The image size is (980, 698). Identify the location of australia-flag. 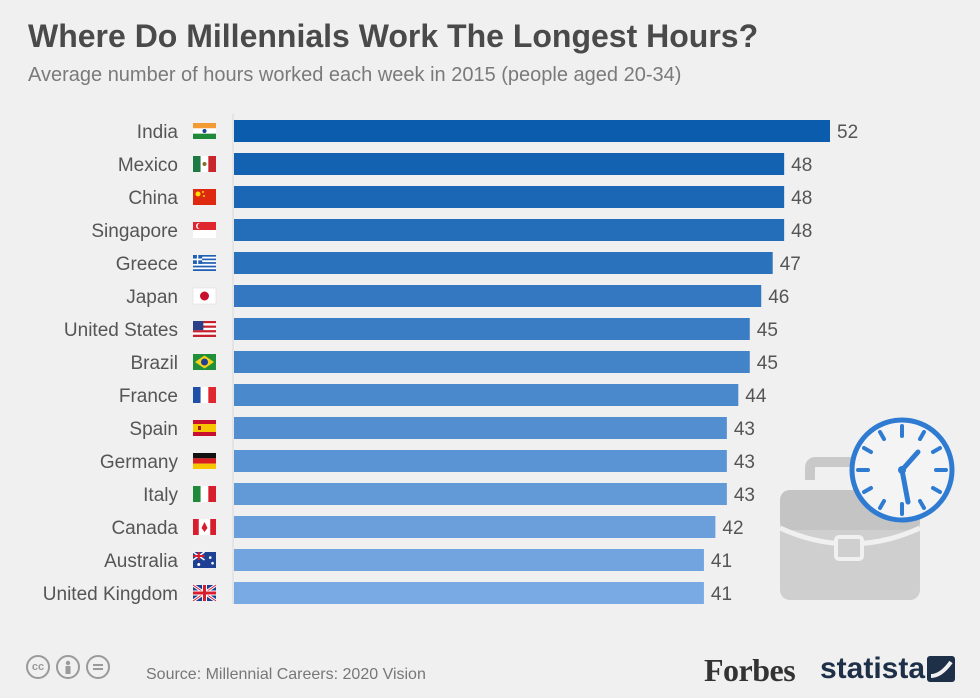
(204, 559).